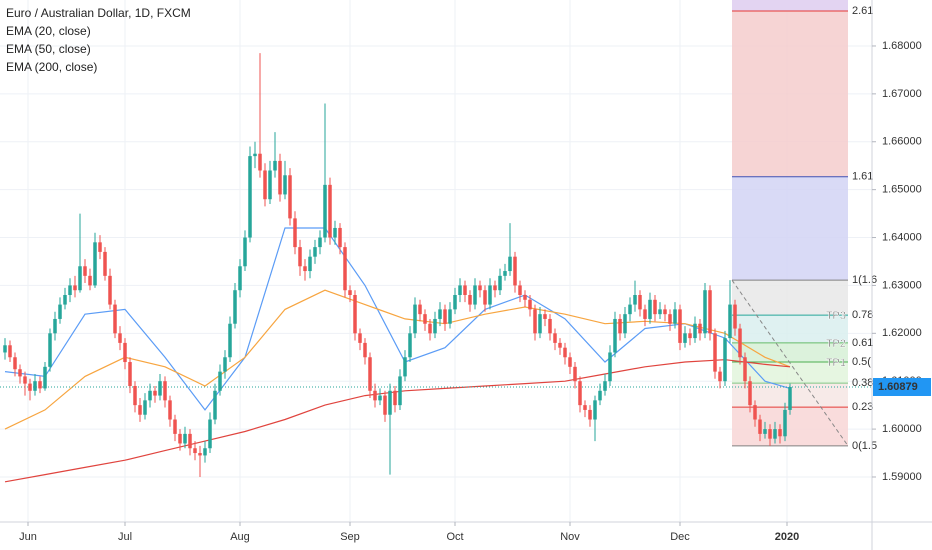  What do you see at coordinates (902, 190) in the screenshot?
I see `y-tick-label: 1.65000` at bounding box center [902, 190].